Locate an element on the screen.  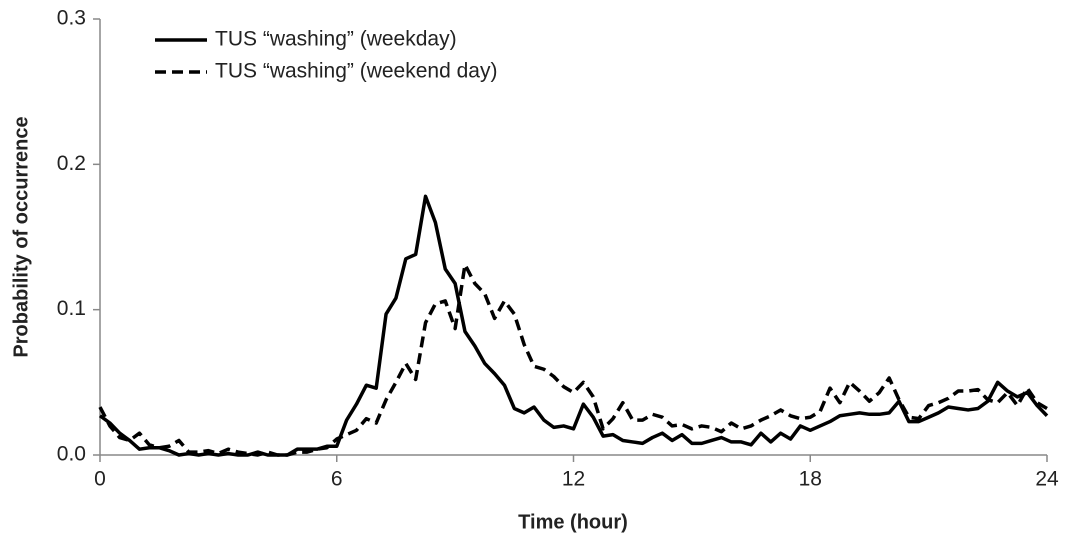
y-tick-label: 0.2 is located at coordinates (71, 163).